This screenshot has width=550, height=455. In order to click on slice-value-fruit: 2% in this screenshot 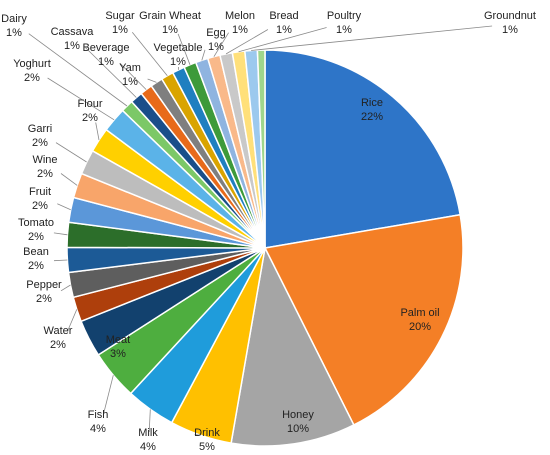, I will do `click(40, 206)`.